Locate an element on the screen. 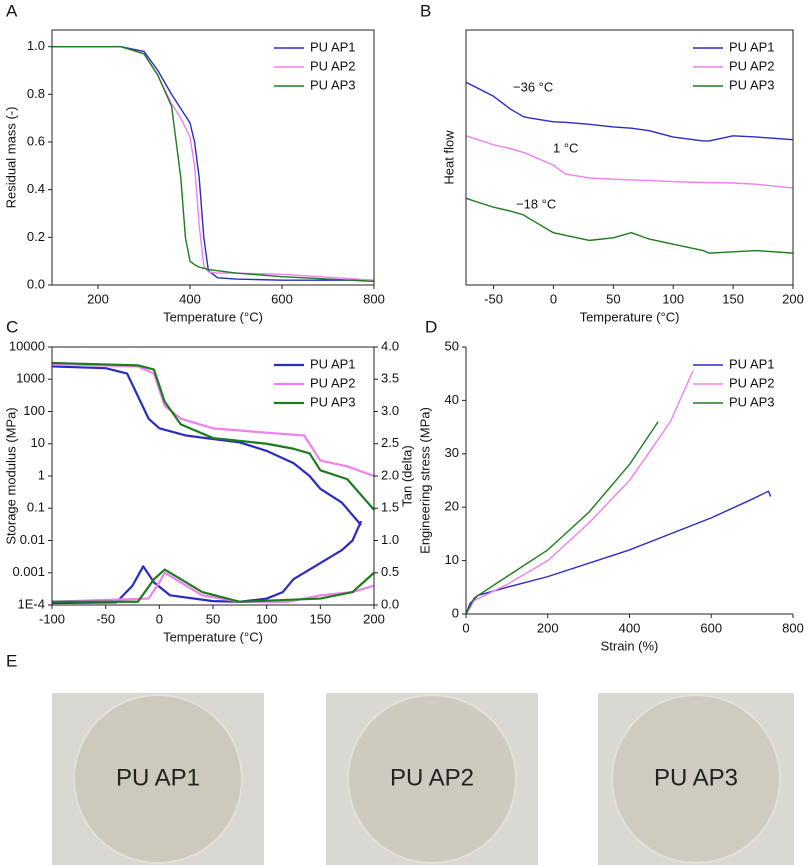 The image size is (808, 868). x-axis-label: Strain (%) is located at coordinates (630, 645).